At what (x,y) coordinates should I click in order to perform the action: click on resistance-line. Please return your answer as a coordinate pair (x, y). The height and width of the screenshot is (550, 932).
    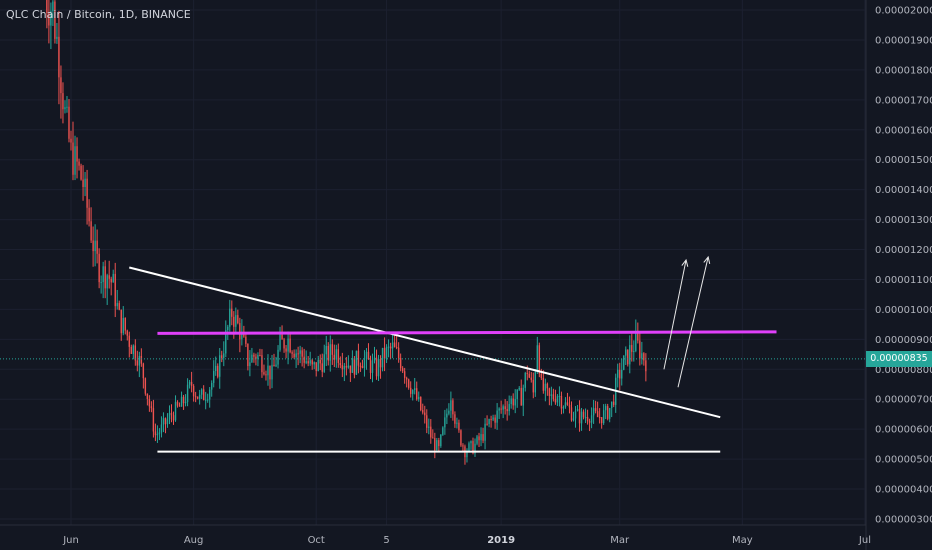
    Looking at the image, I should click on (467, 332).